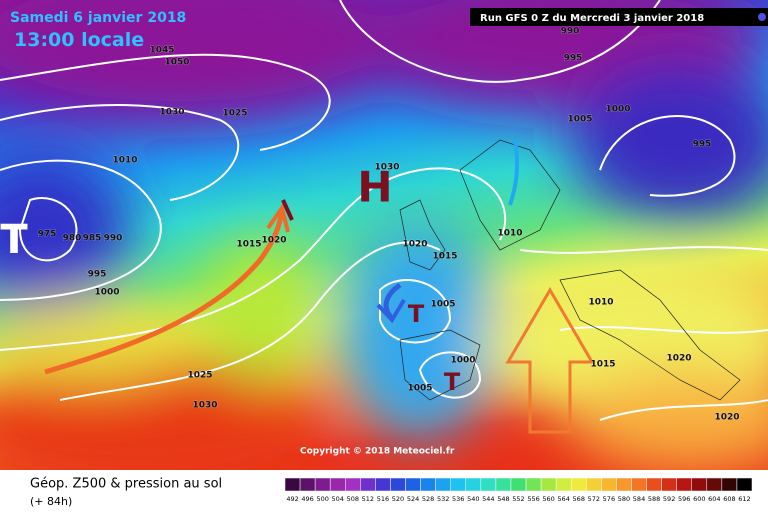 Image resolution: width=768 pixels, height=512 pixels. I want to click on run-dot, so click(762, 17).